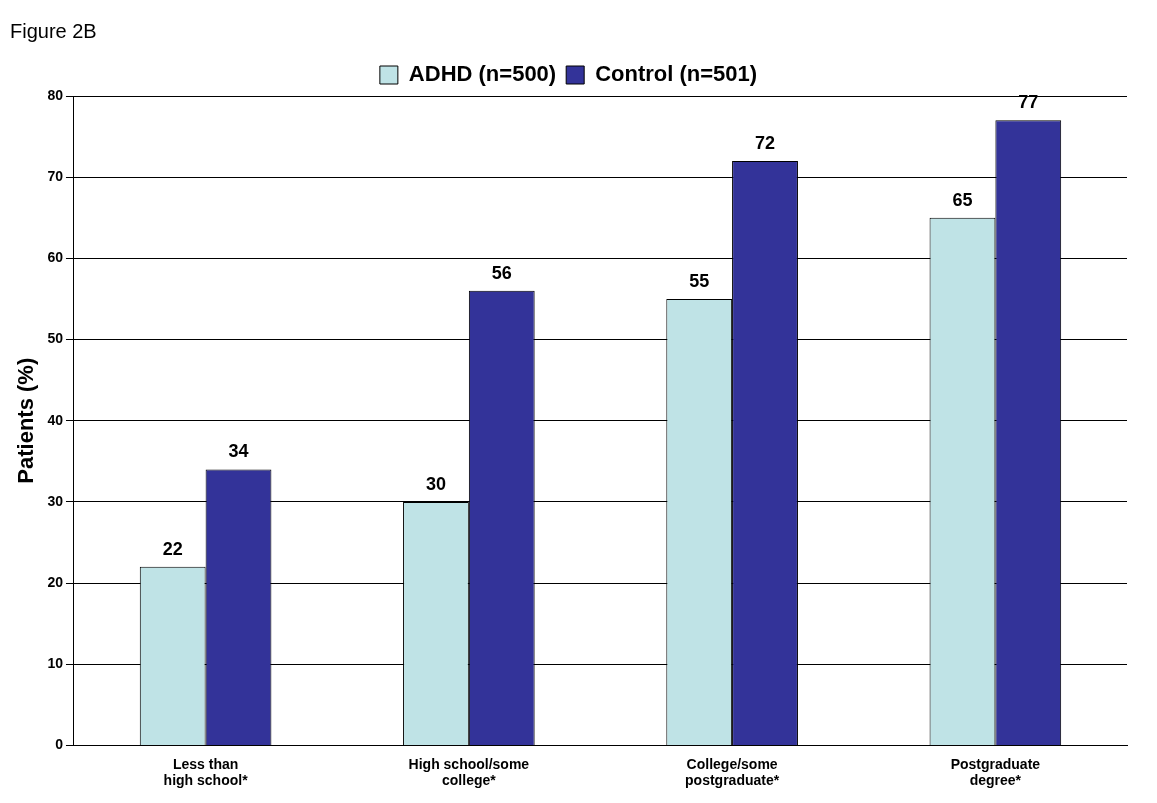 The image size is (1157, 803). Describe the element at coordinates (55, 176) in the screenshot. I see `y-tick-label: 70` at that location.